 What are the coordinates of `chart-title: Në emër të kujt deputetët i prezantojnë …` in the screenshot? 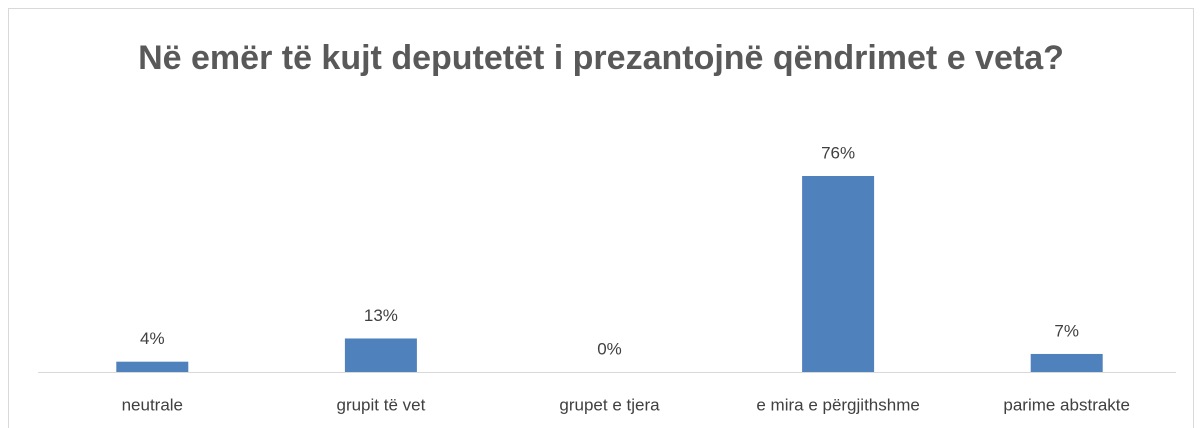 It's located at (601, 58).